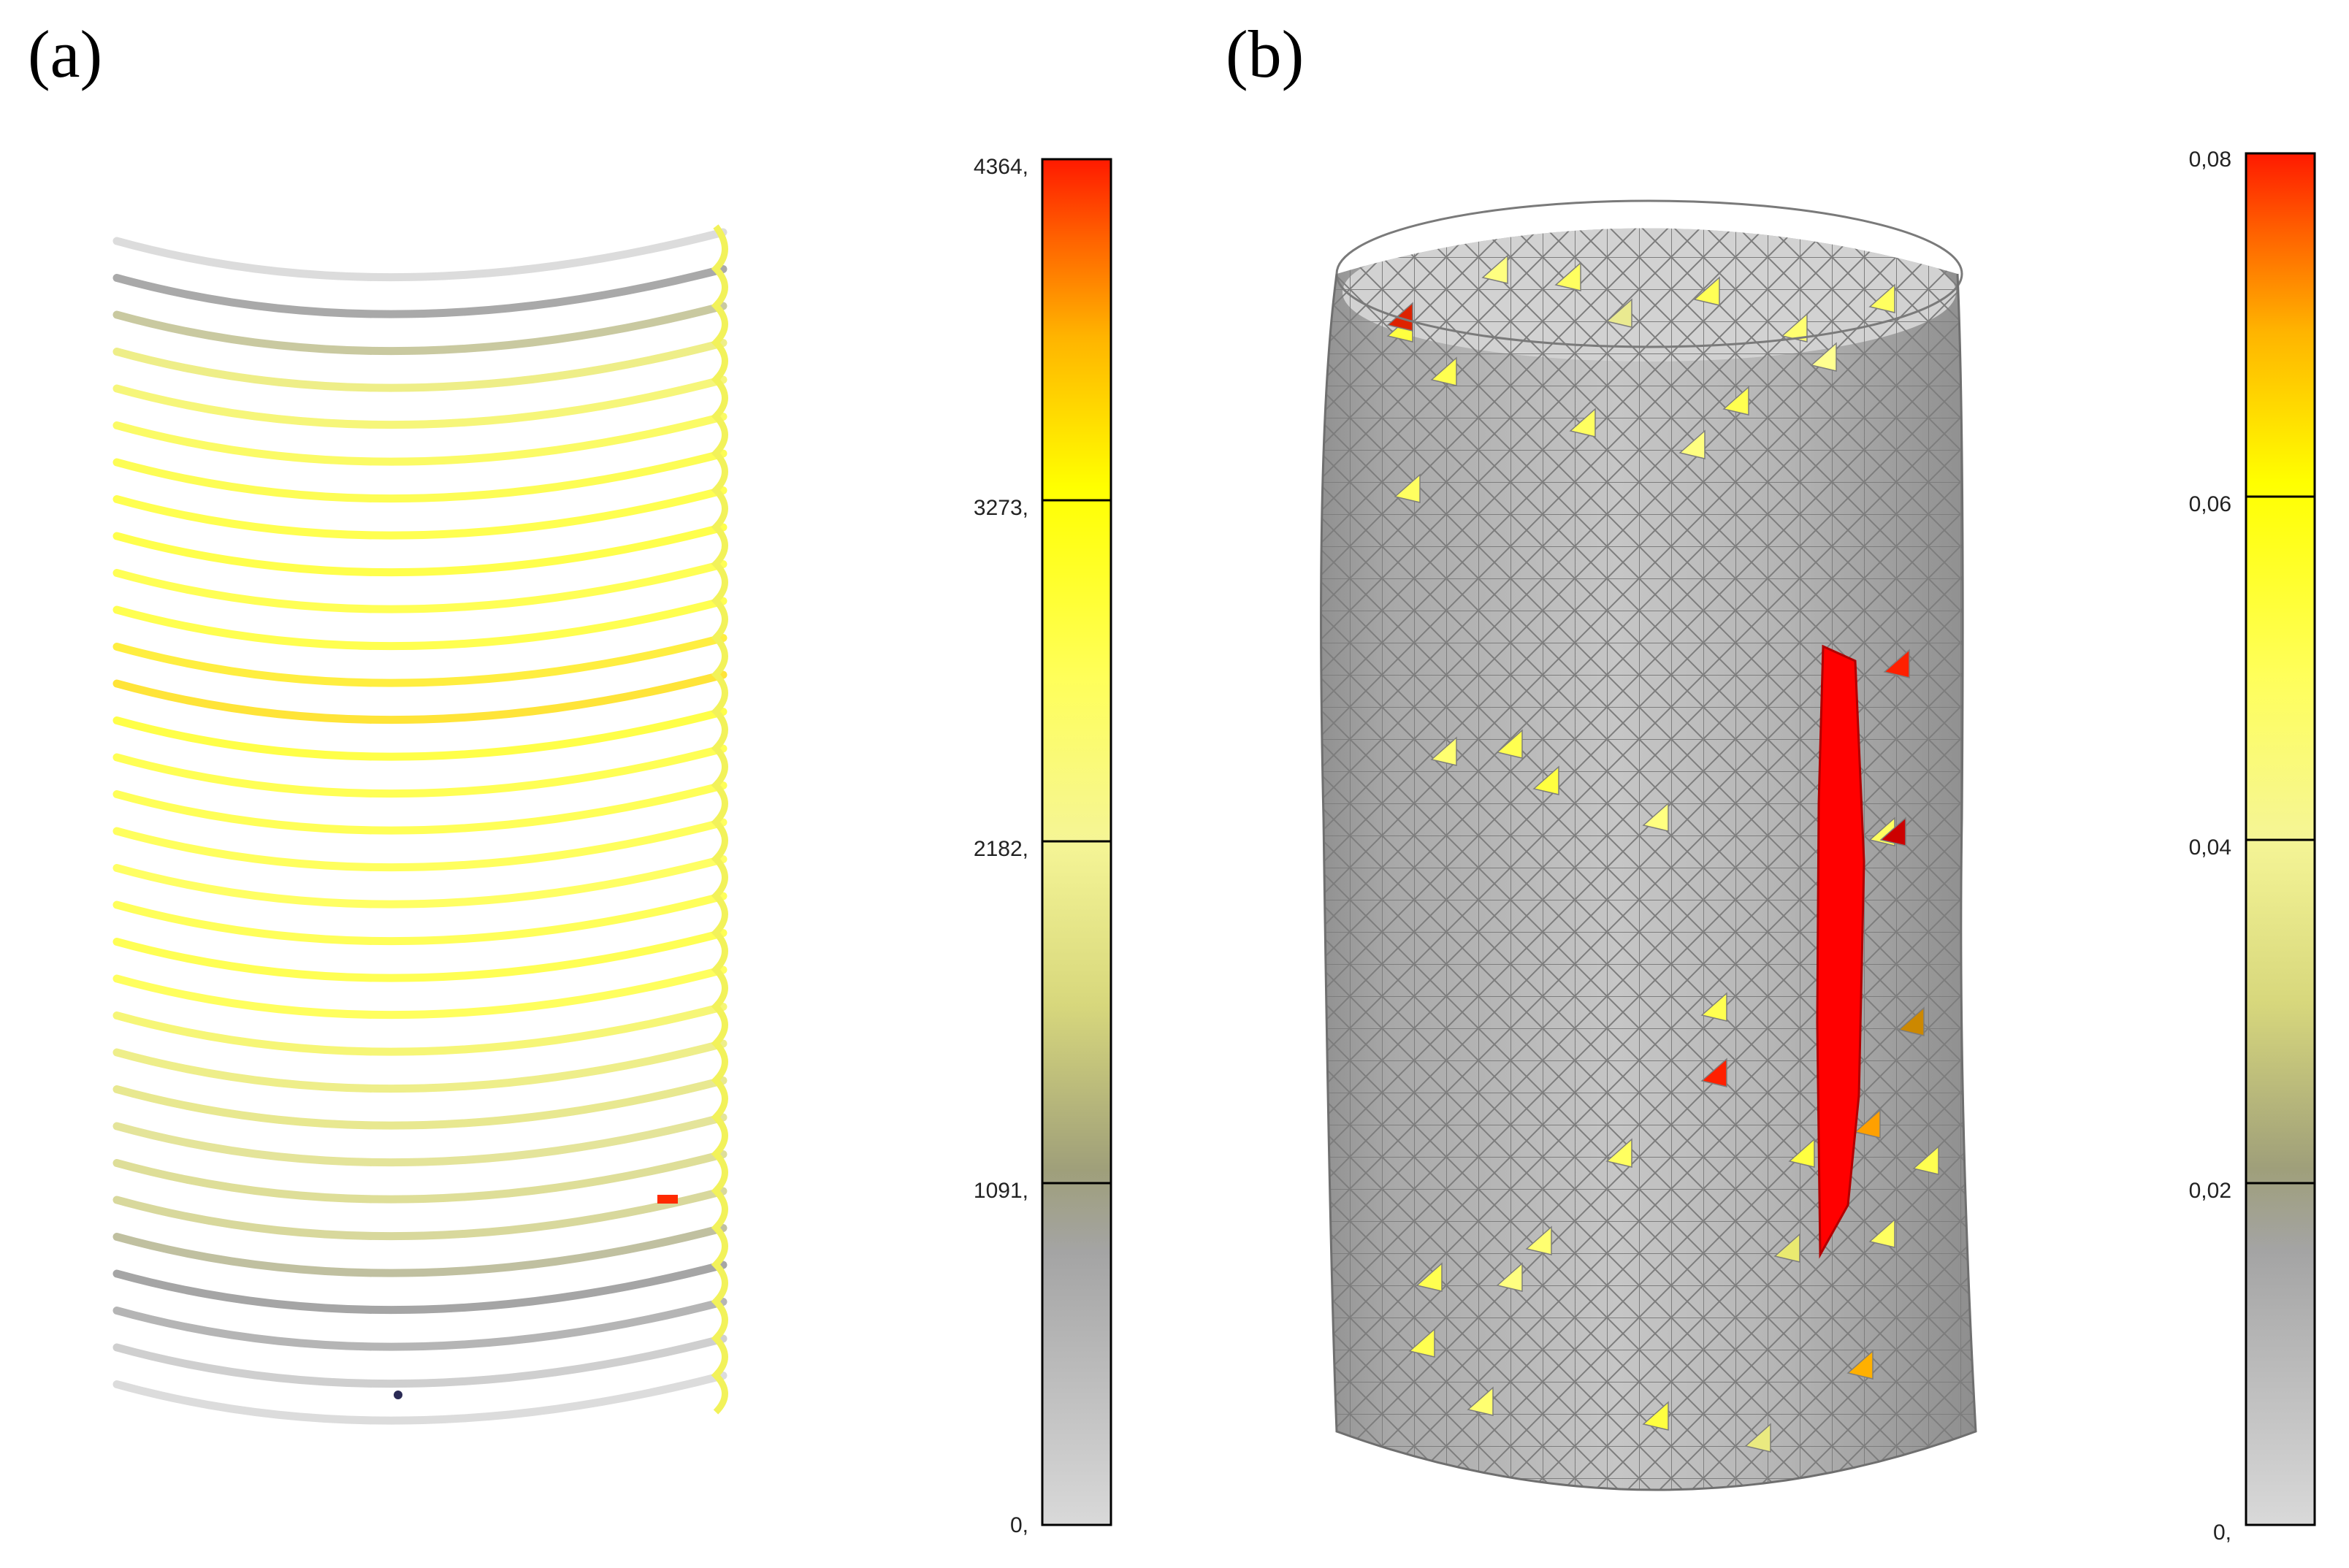  I want to click on colorbar-b-tick-2: 0,04, so click(2210, 847).